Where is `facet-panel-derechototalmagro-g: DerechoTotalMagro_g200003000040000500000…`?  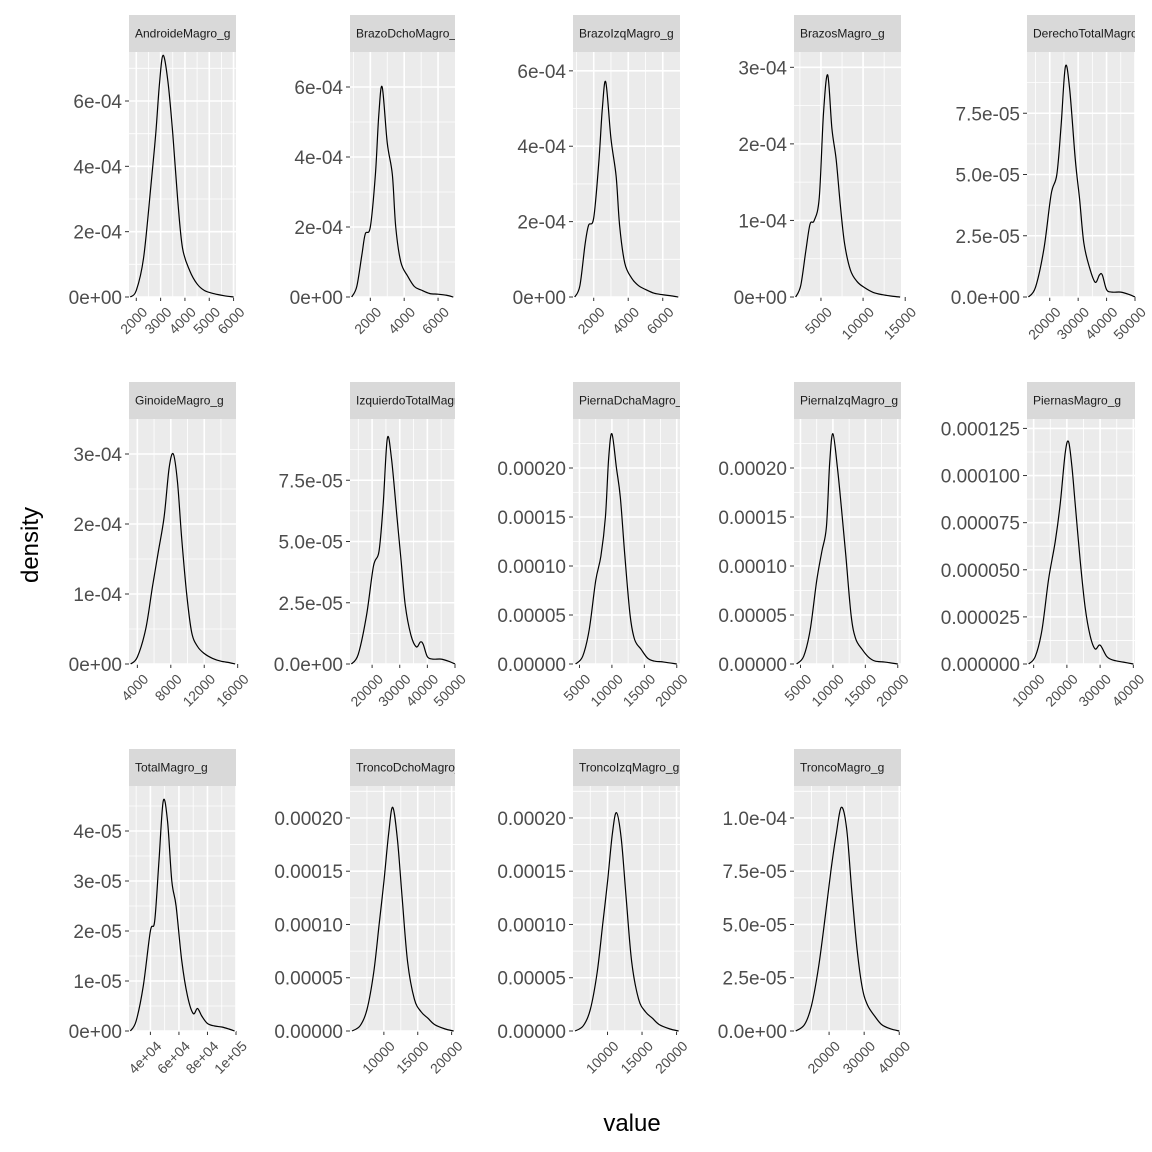
facet-panel-derechototalmagro-g: DerechoTotalMagro_g200003000040000500000… is located at coordinates (1051, 179).